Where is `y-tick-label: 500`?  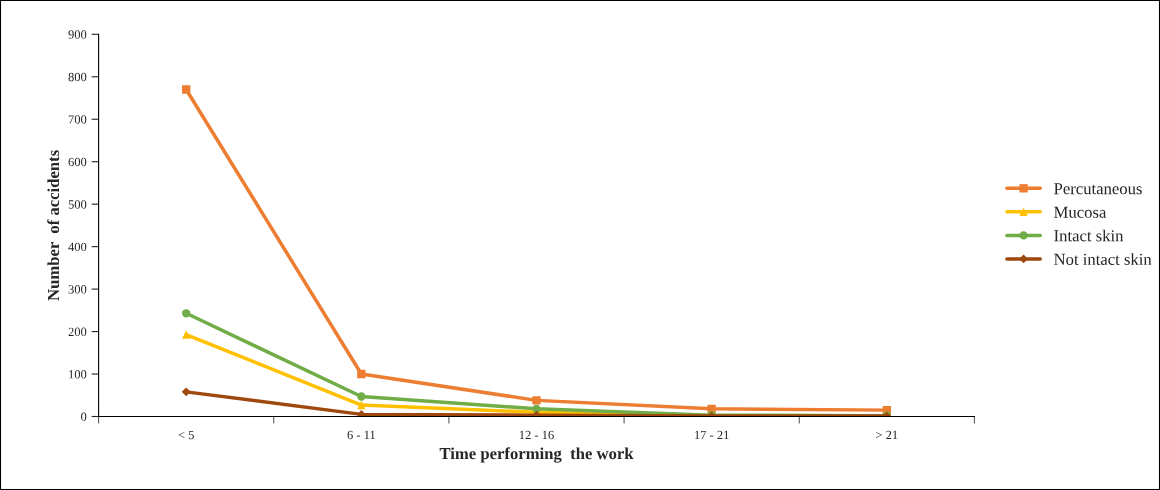
y-tick-label: 500 is located at coordinates (77, 204).